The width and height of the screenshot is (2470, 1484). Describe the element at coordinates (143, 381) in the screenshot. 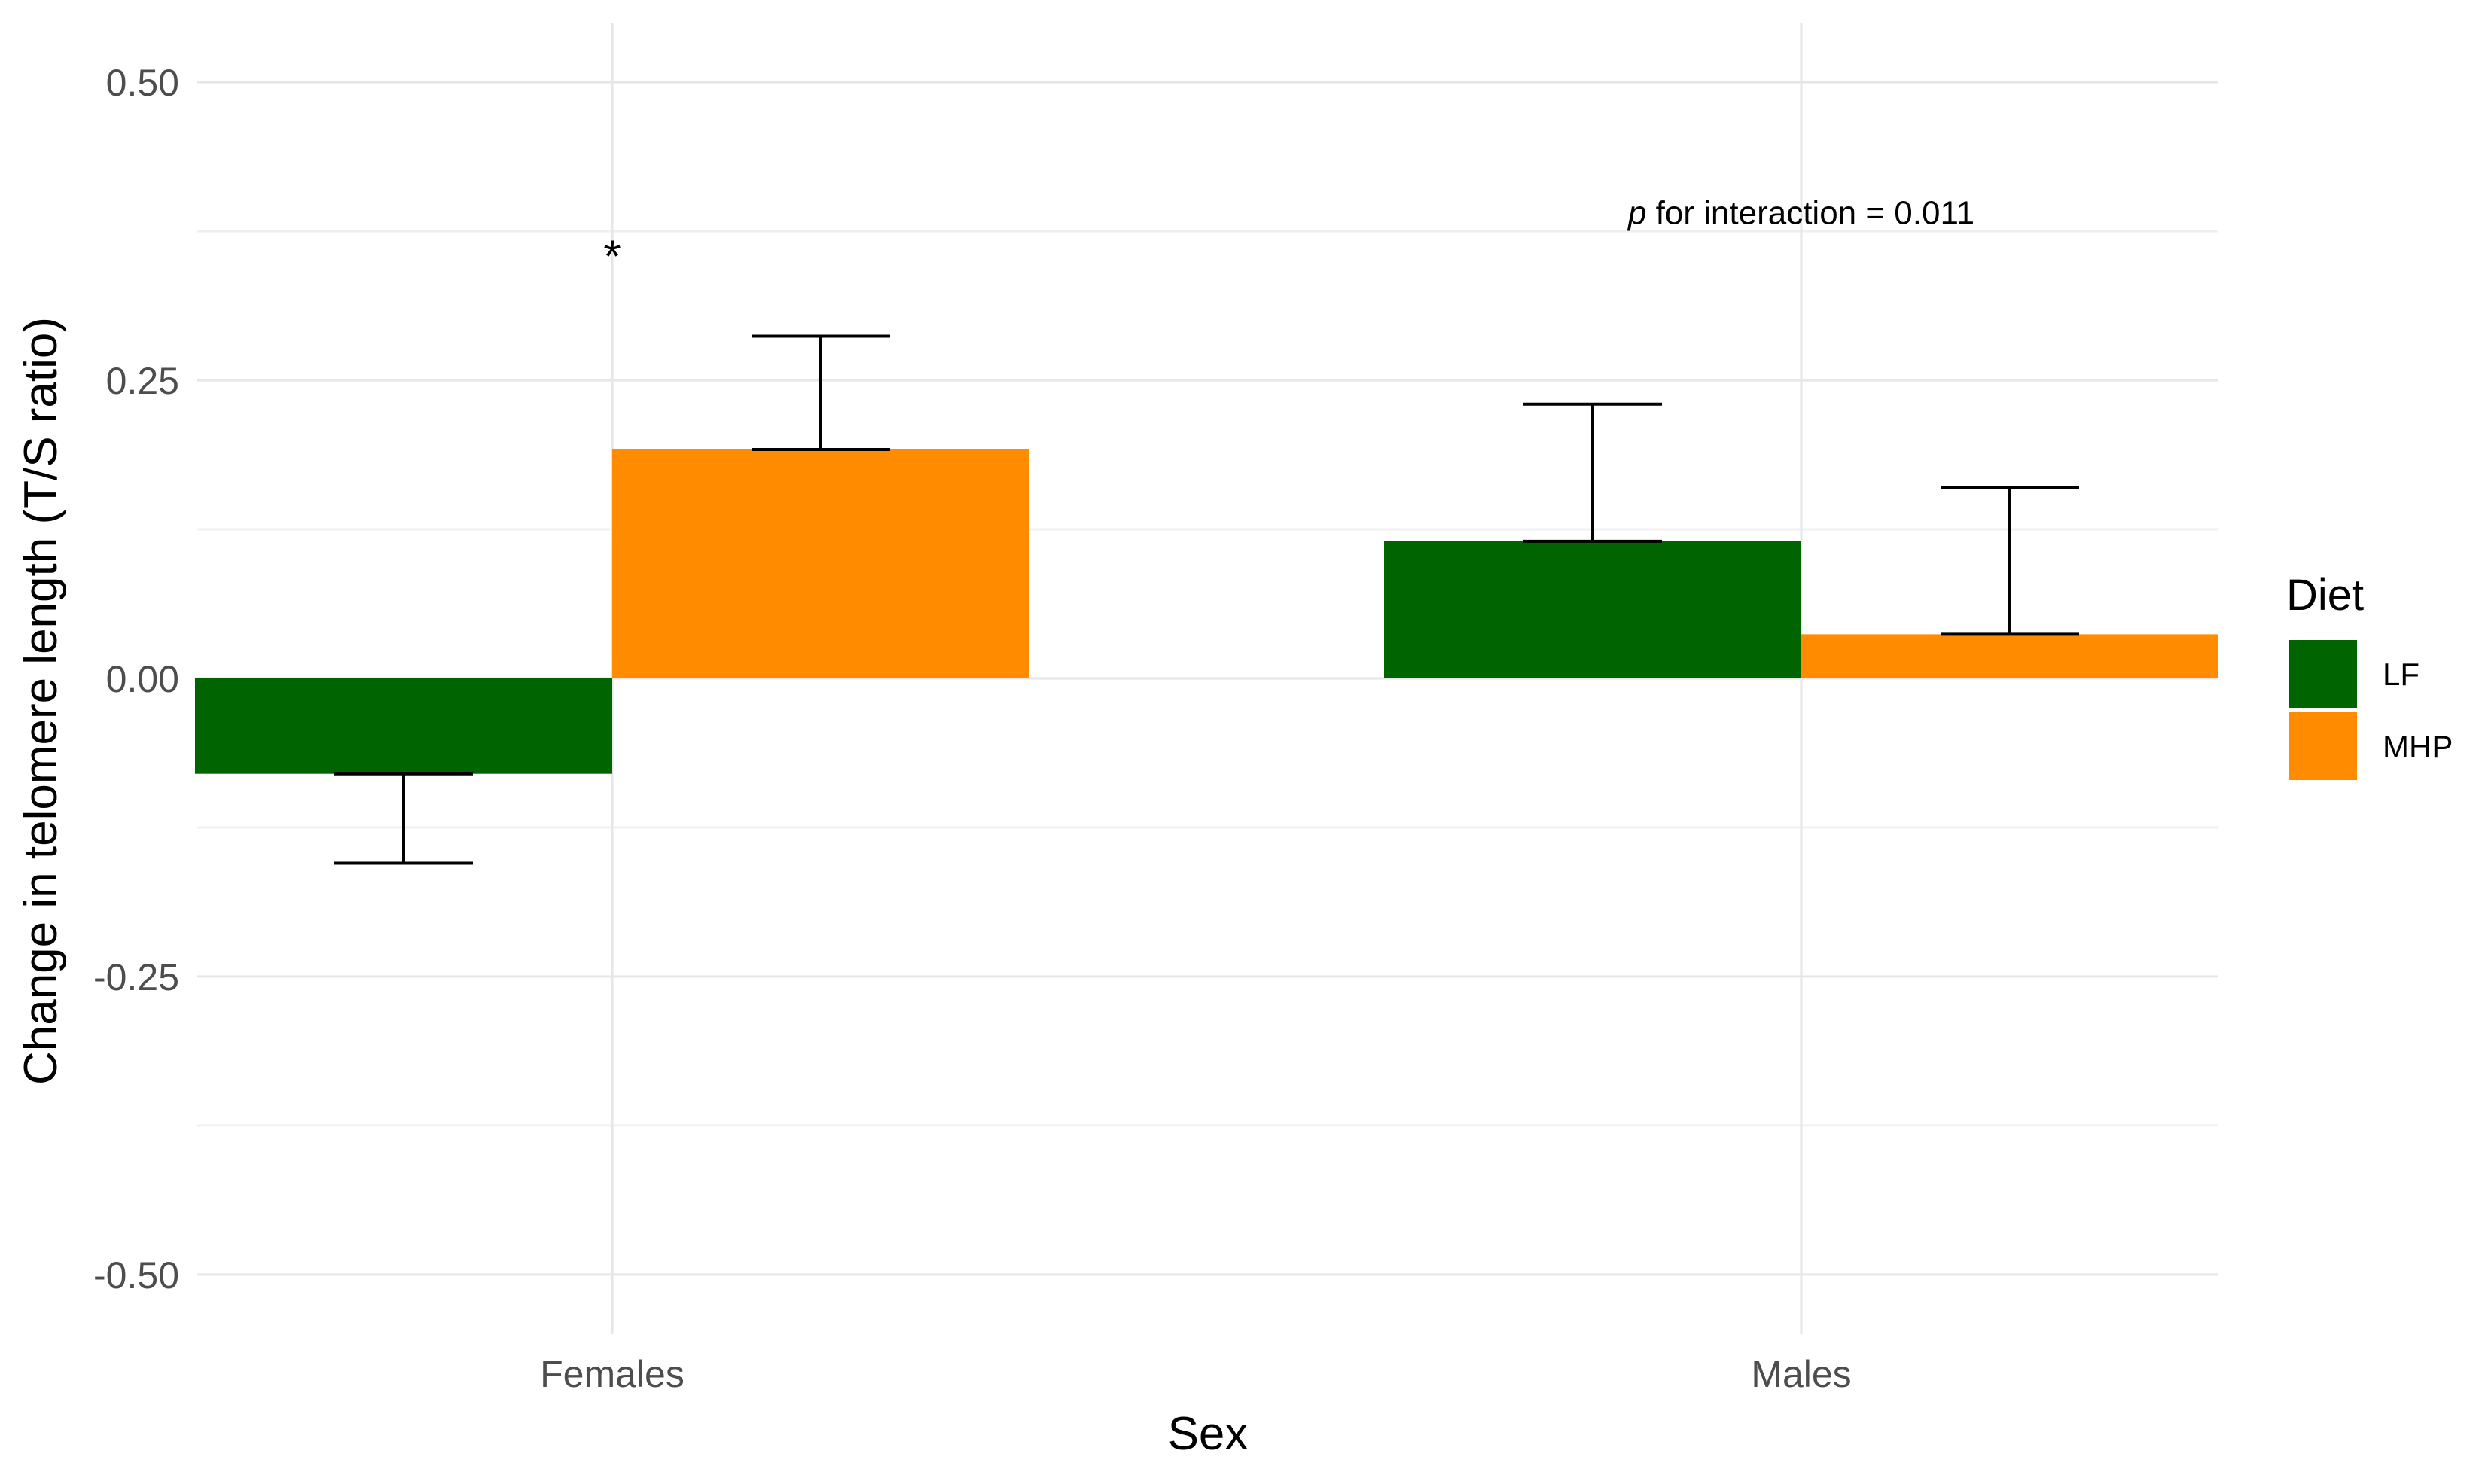

I see `y-tick-label: 0.25` at that location.